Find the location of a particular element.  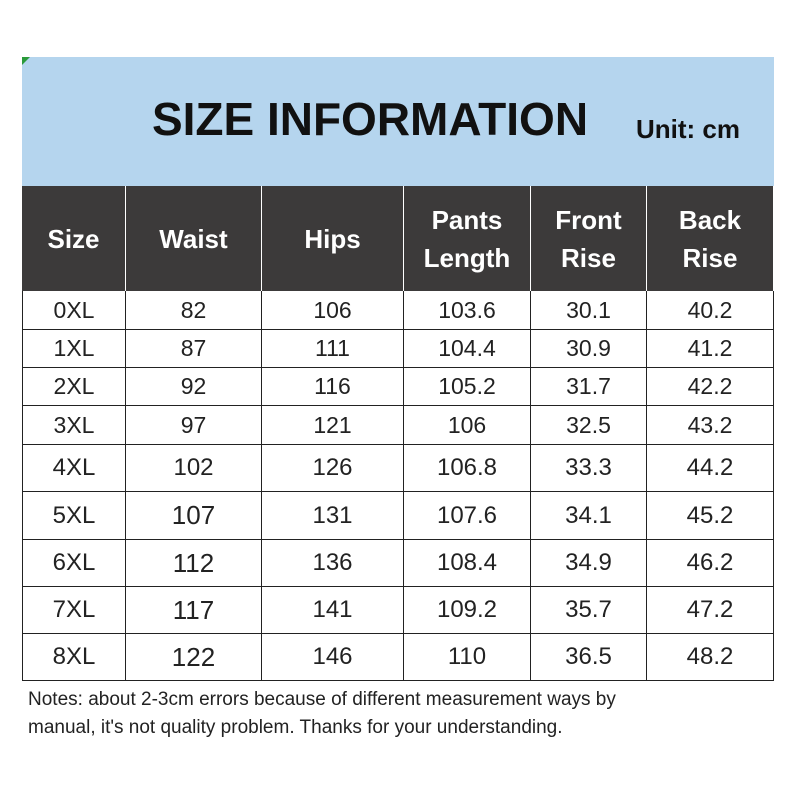

unit: Unit: cm is located at coordinates (688, 129).